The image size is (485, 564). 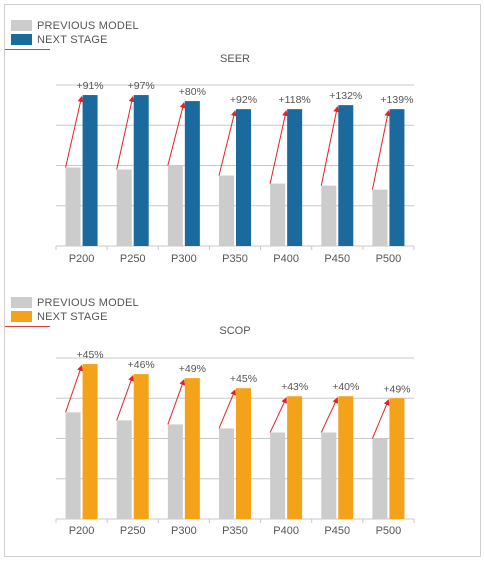 I want to click on increase-label: +92%, so click(x=243, y=100).